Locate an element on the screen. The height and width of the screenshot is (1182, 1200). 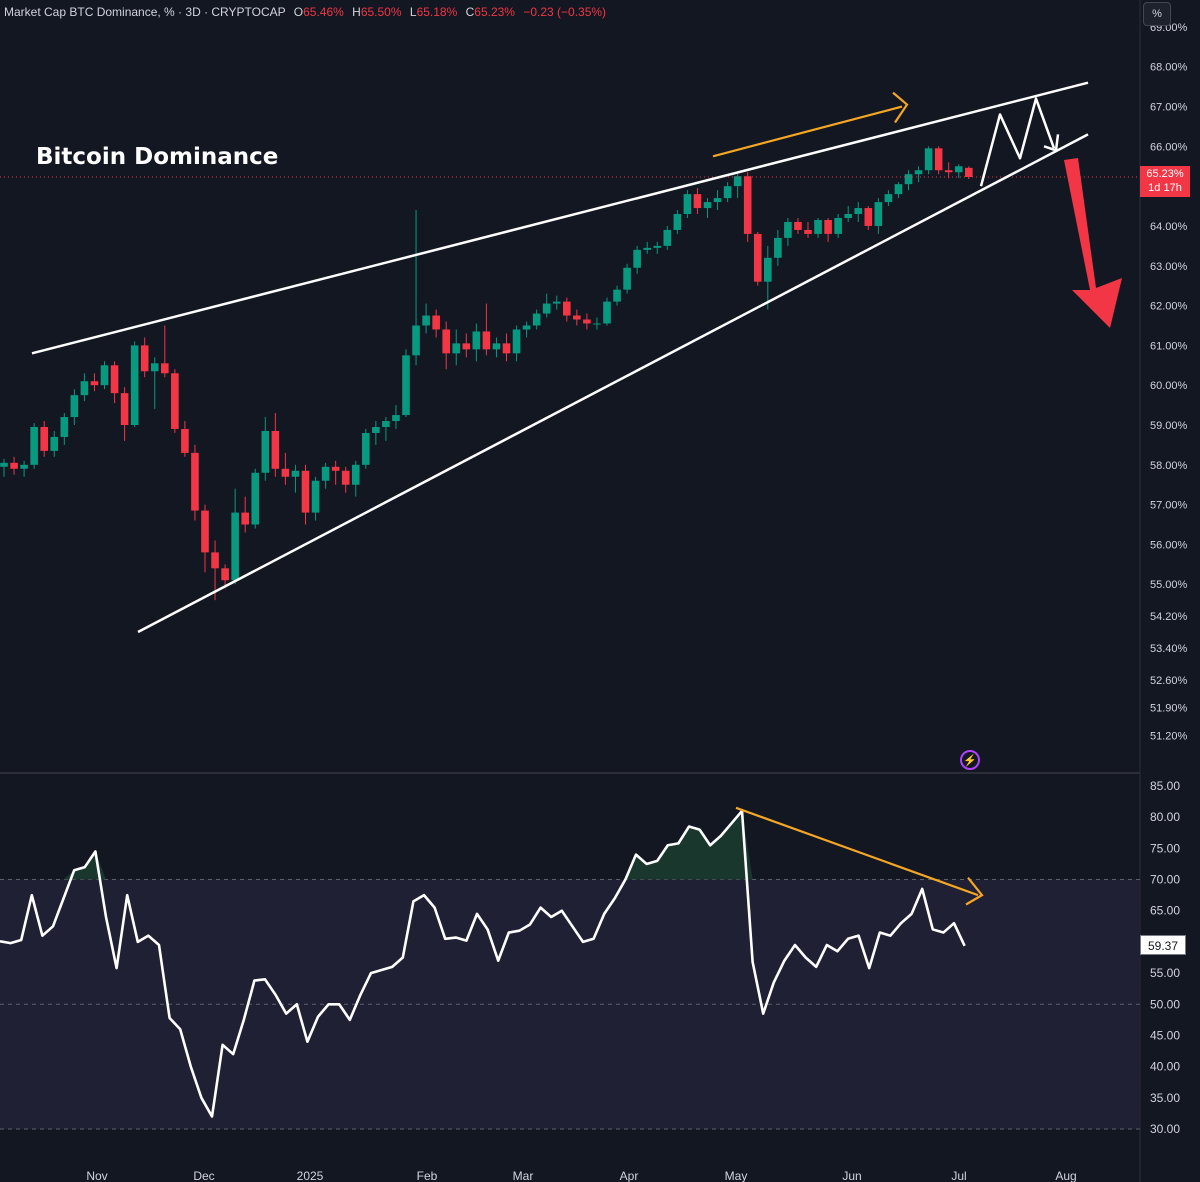
time-tick-label: Dec is located at coordinates (203, 1175).